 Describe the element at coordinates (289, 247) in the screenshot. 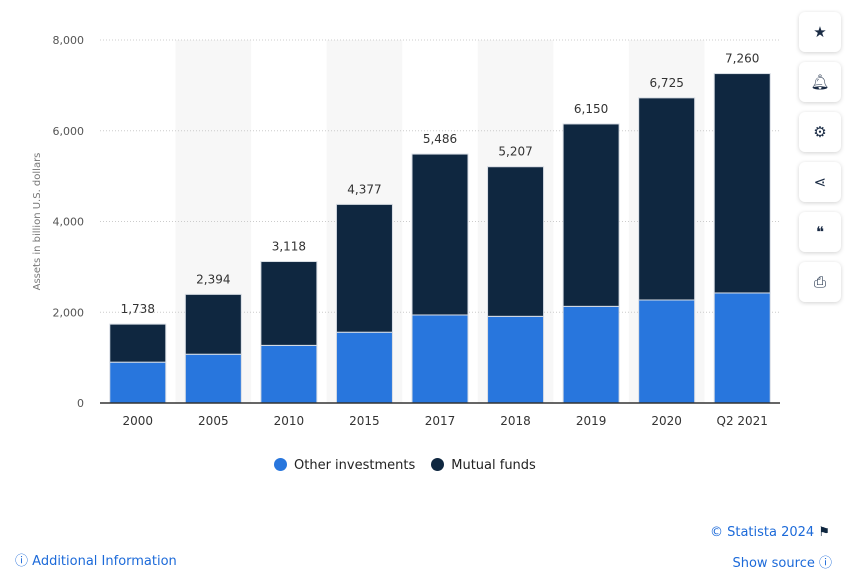

I see `data-label: 3,118` at that location.